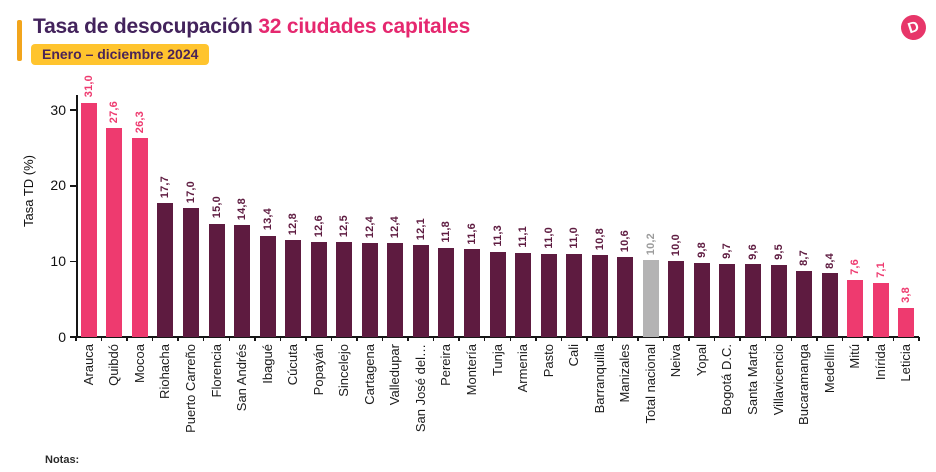 The width and height of the screenshot is (936, 472). What do you see at coordinates (880, 310) in the screenshot?
I see `bar-in-rida` at bounding box center [880, 310].